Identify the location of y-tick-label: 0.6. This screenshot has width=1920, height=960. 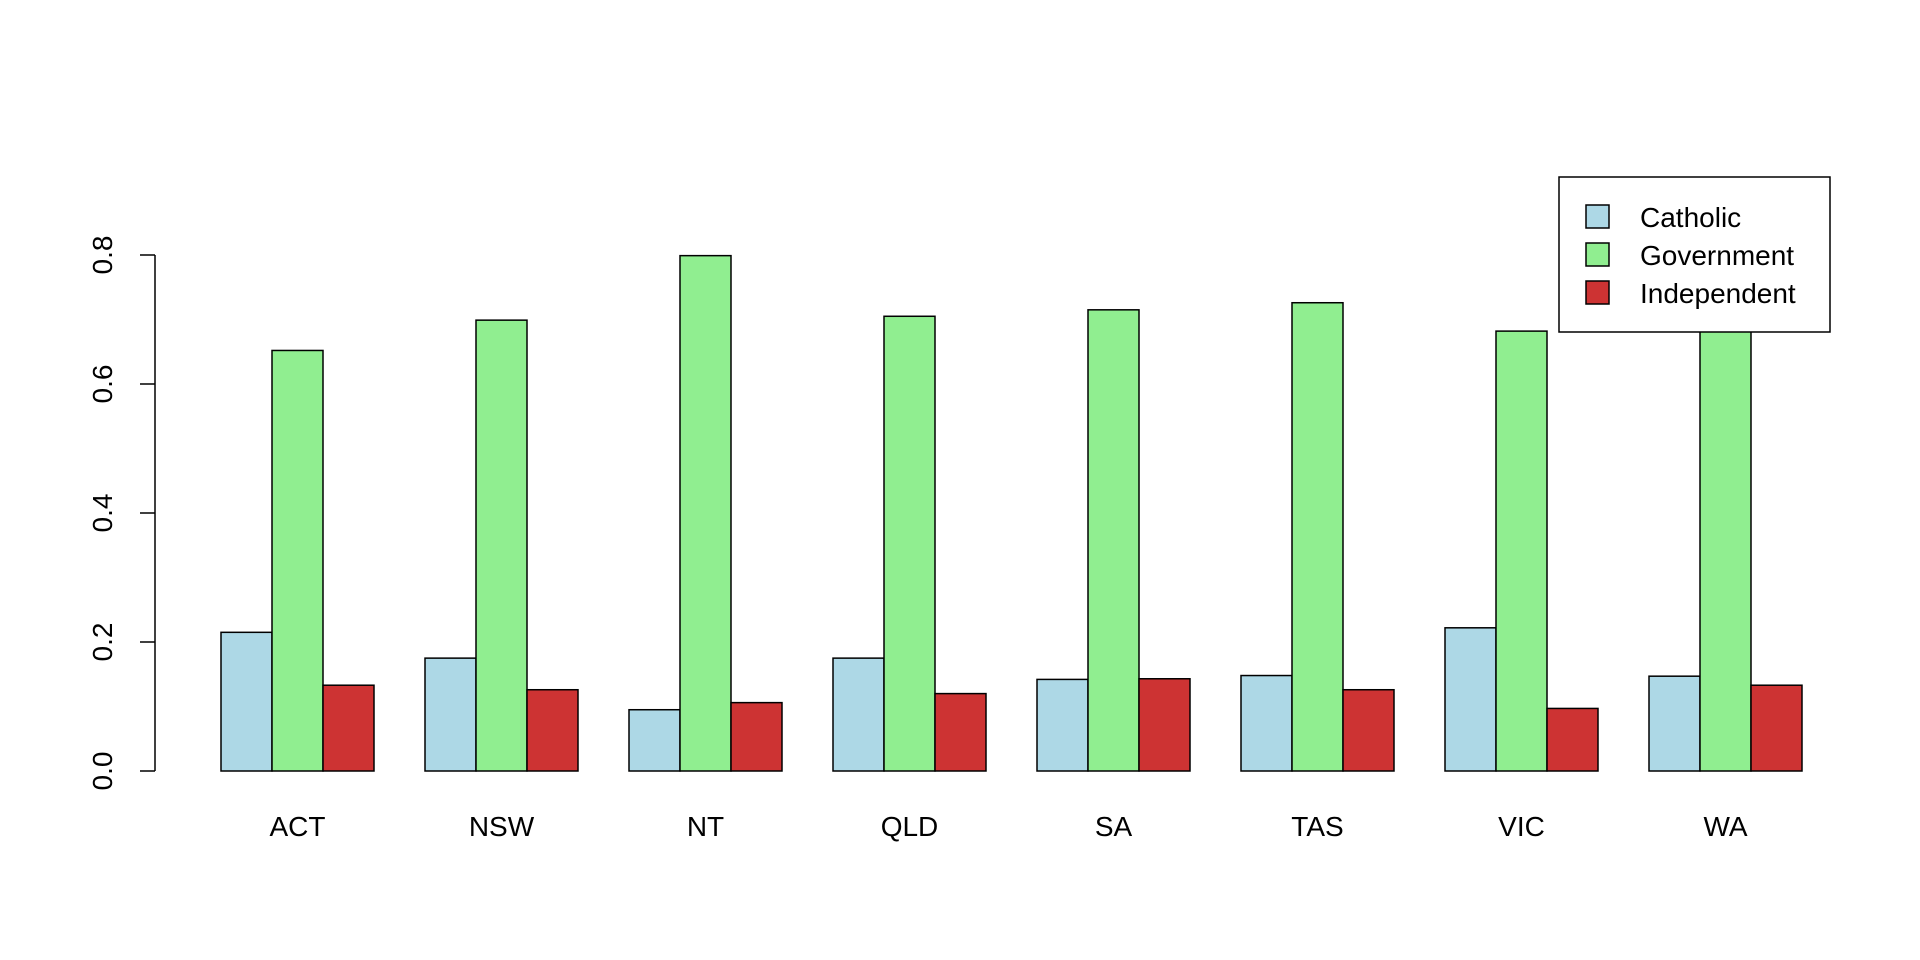
(102, 384).